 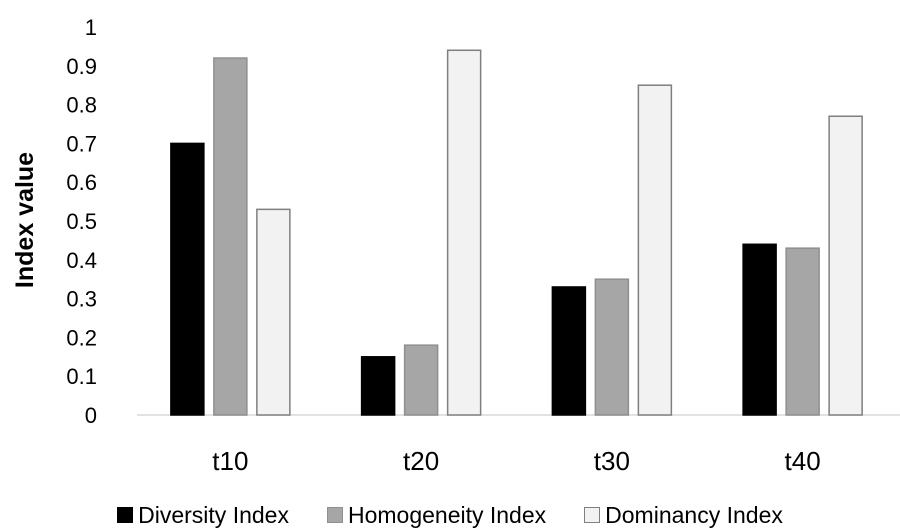 I want to click on x-category-label: t20, so click(x=421, y=461).